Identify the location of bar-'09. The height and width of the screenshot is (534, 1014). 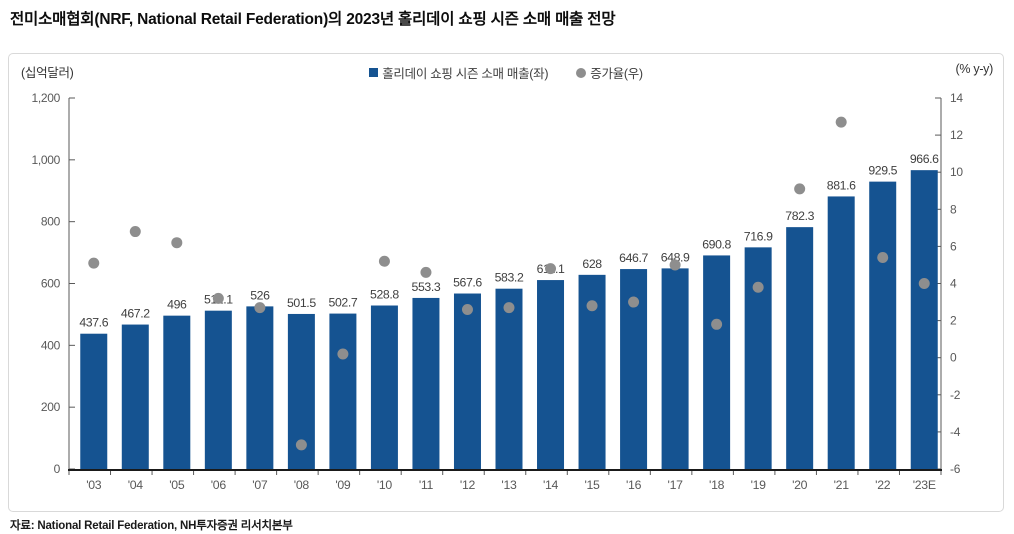
(343, 391).